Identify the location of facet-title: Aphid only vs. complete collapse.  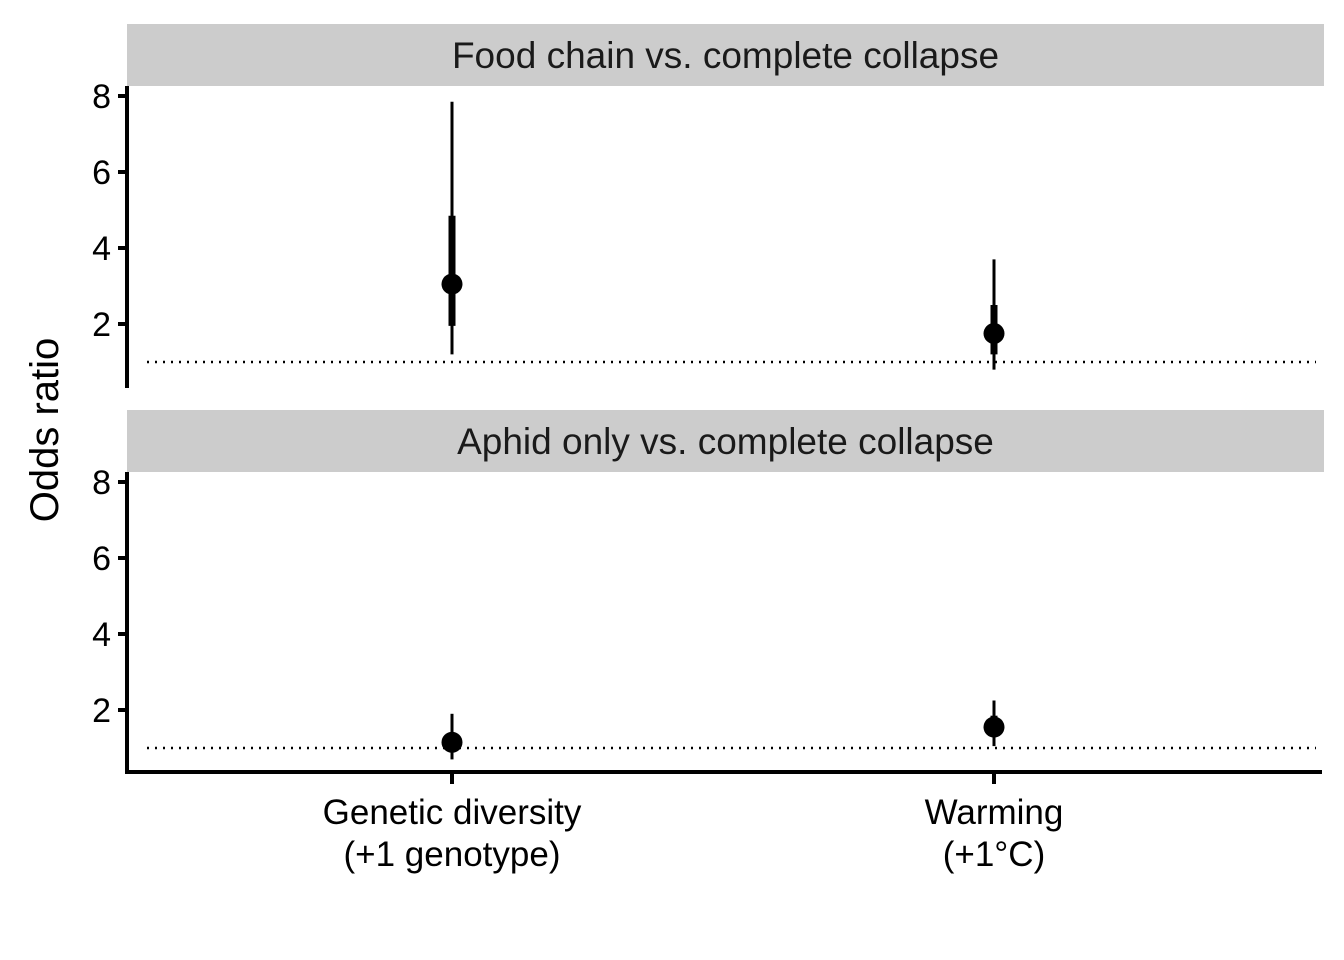
(725, 441).